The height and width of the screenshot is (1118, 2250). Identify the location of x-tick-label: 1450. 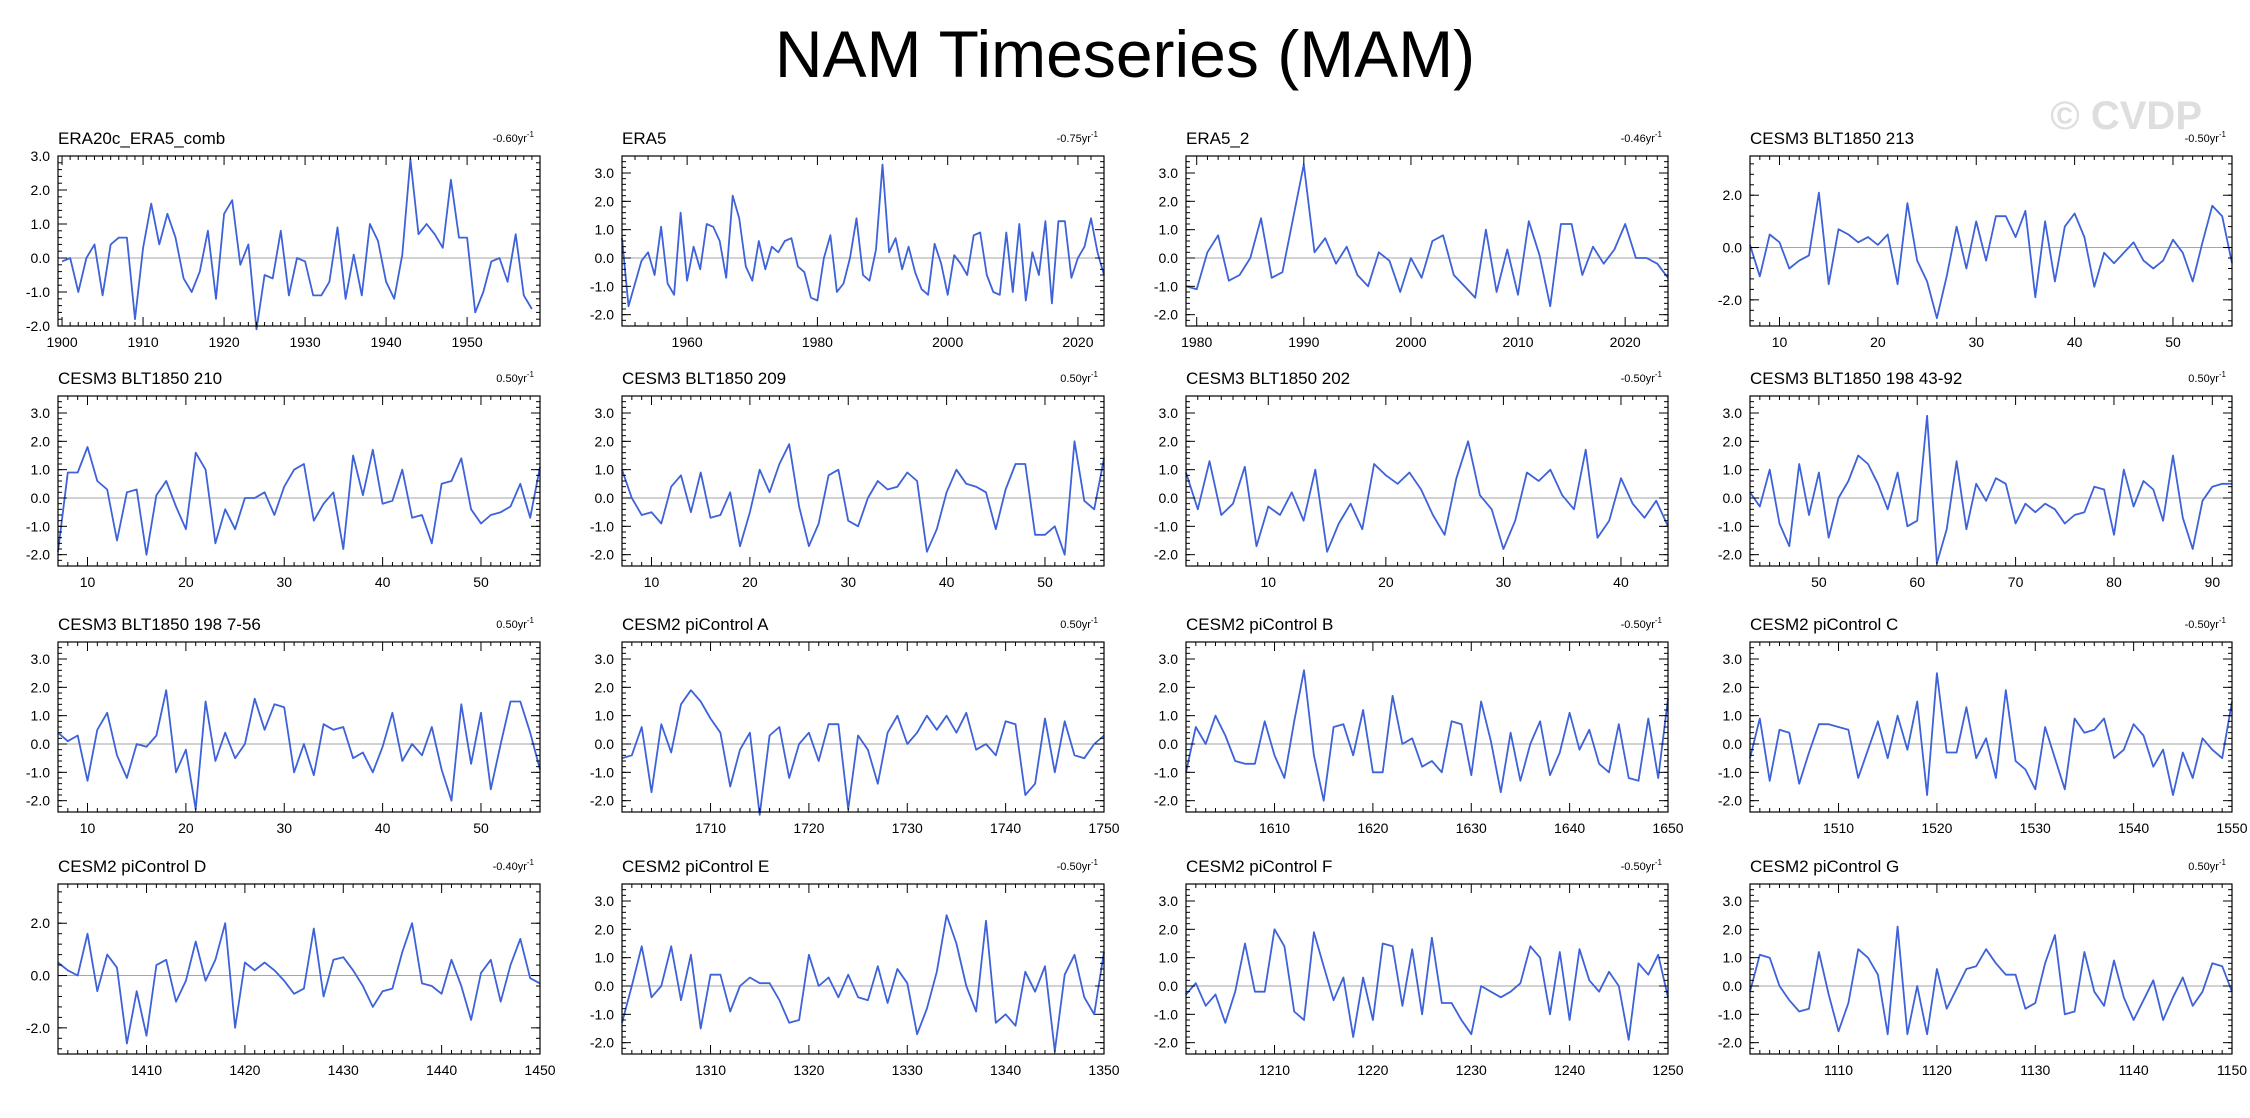
(539, 1070).